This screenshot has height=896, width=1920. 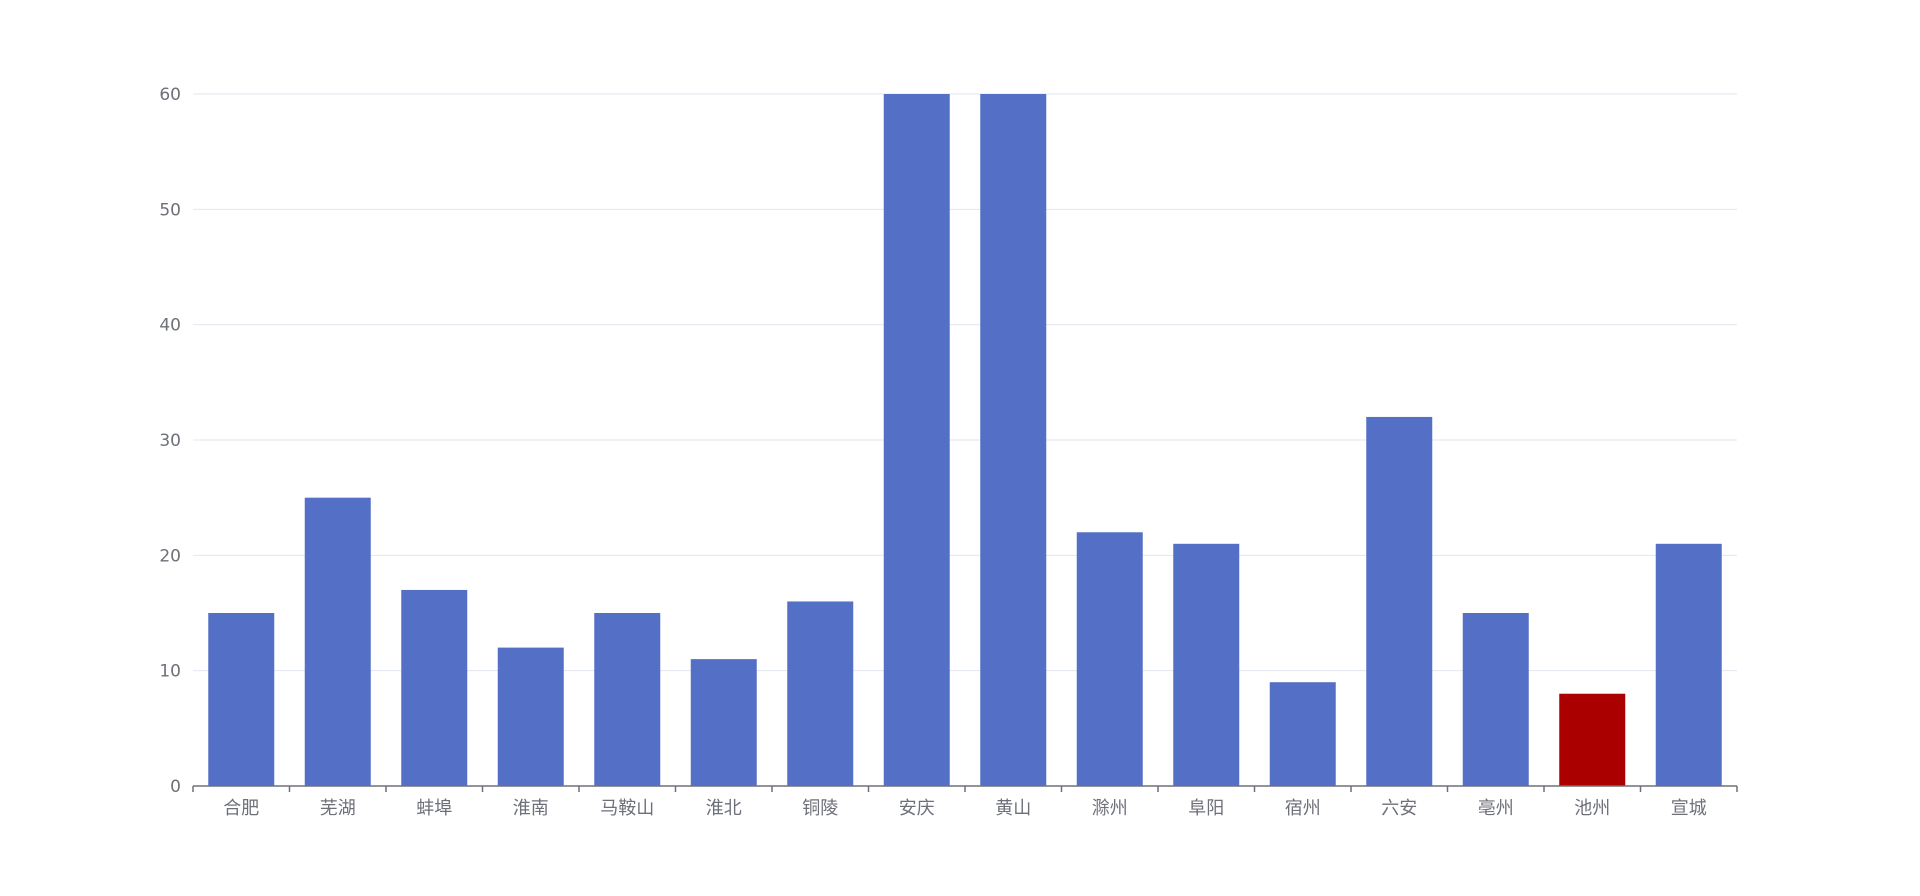 What do you see at coordinates (1496, 808) in the screenshot?
I see `x-tick-label: 亳州` at bounding box center [1496, 808].